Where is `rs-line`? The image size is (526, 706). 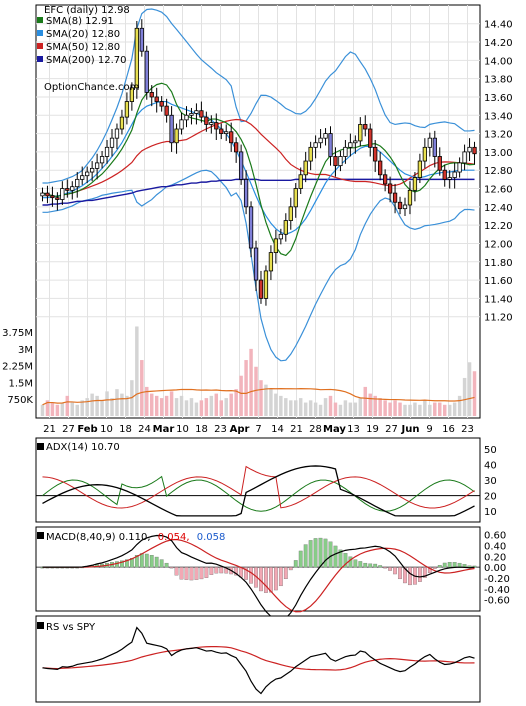 rs-line is located at coordinates (258, 660).